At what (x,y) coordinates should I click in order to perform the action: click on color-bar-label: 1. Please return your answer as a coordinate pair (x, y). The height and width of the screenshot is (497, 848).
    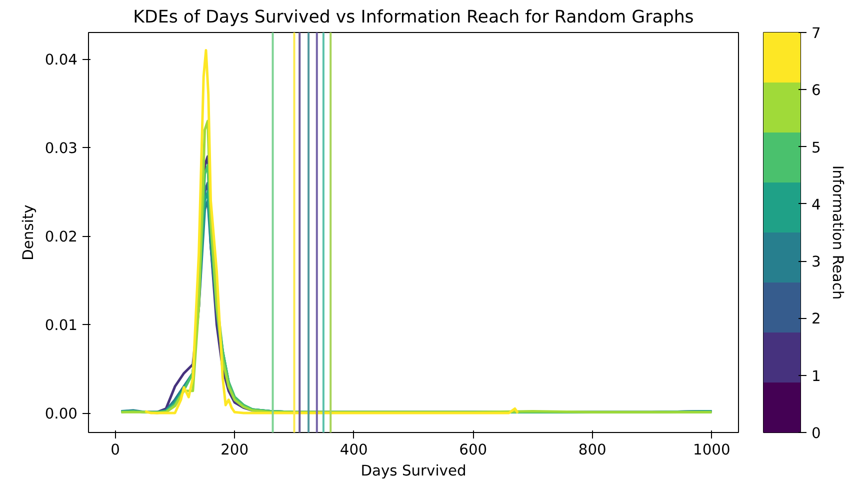
    Looking at the image, I should click on (816, 376).